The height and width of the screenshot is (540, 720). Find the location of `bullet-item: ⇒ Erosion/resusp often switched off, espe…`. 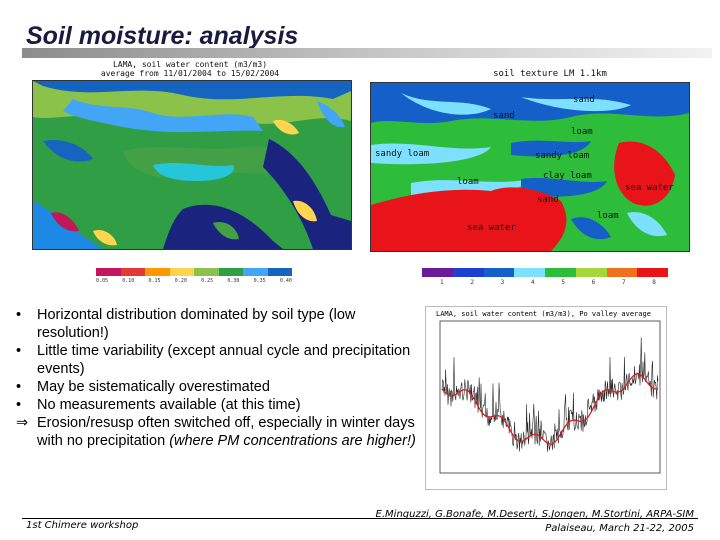

bullet-item: ⇒ Erosion/resusp often switched off, espe… is located at coordinates (221, 432).